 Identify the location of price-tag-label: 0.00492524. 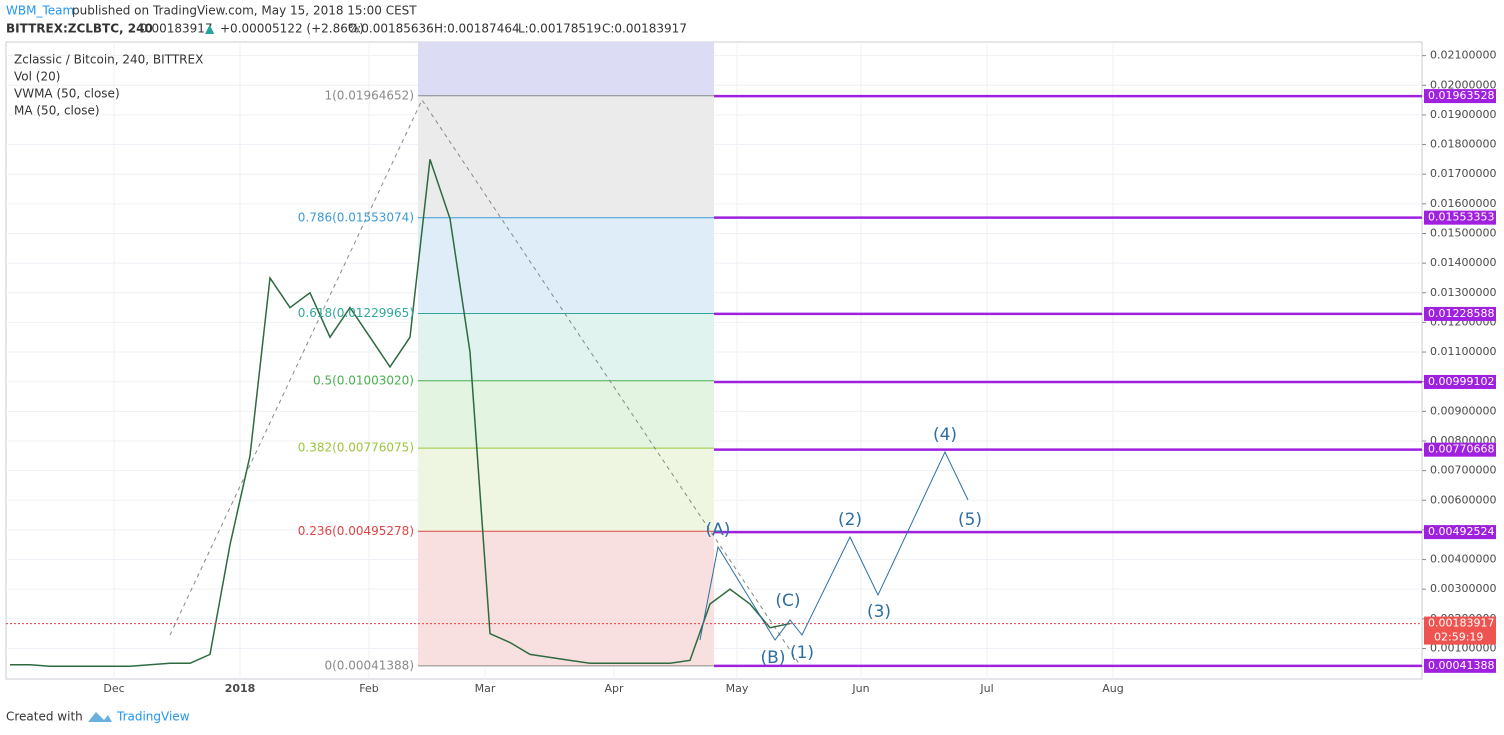
(1461, 531).